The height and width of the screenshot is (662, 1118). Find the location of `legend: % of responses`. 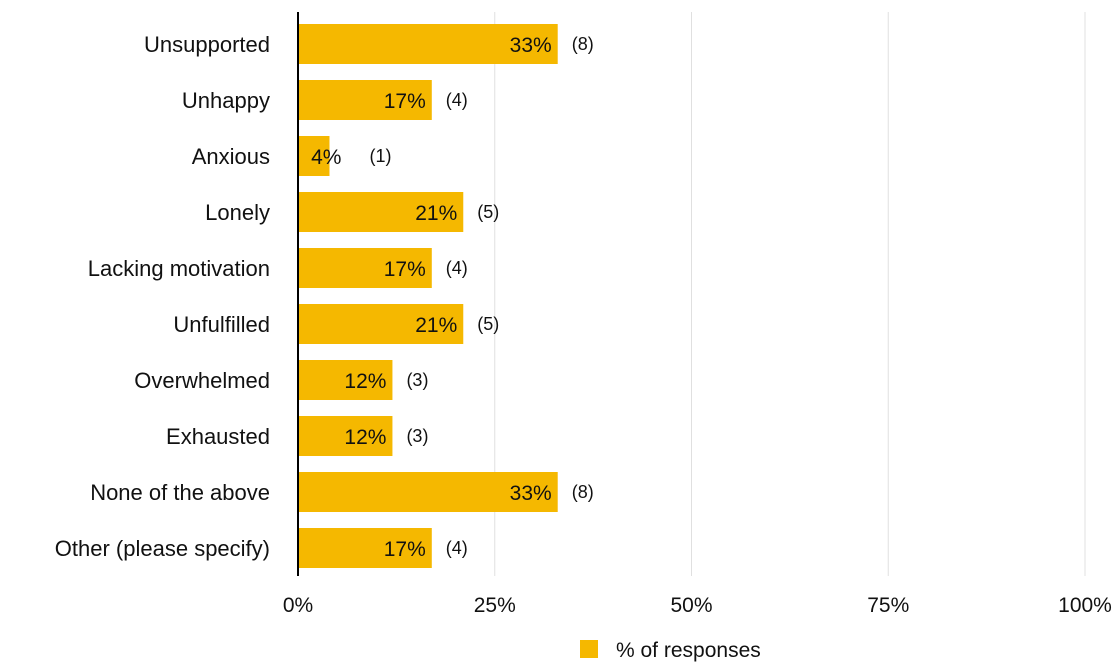

legend: % of responses is located at coordinates (670, 650).